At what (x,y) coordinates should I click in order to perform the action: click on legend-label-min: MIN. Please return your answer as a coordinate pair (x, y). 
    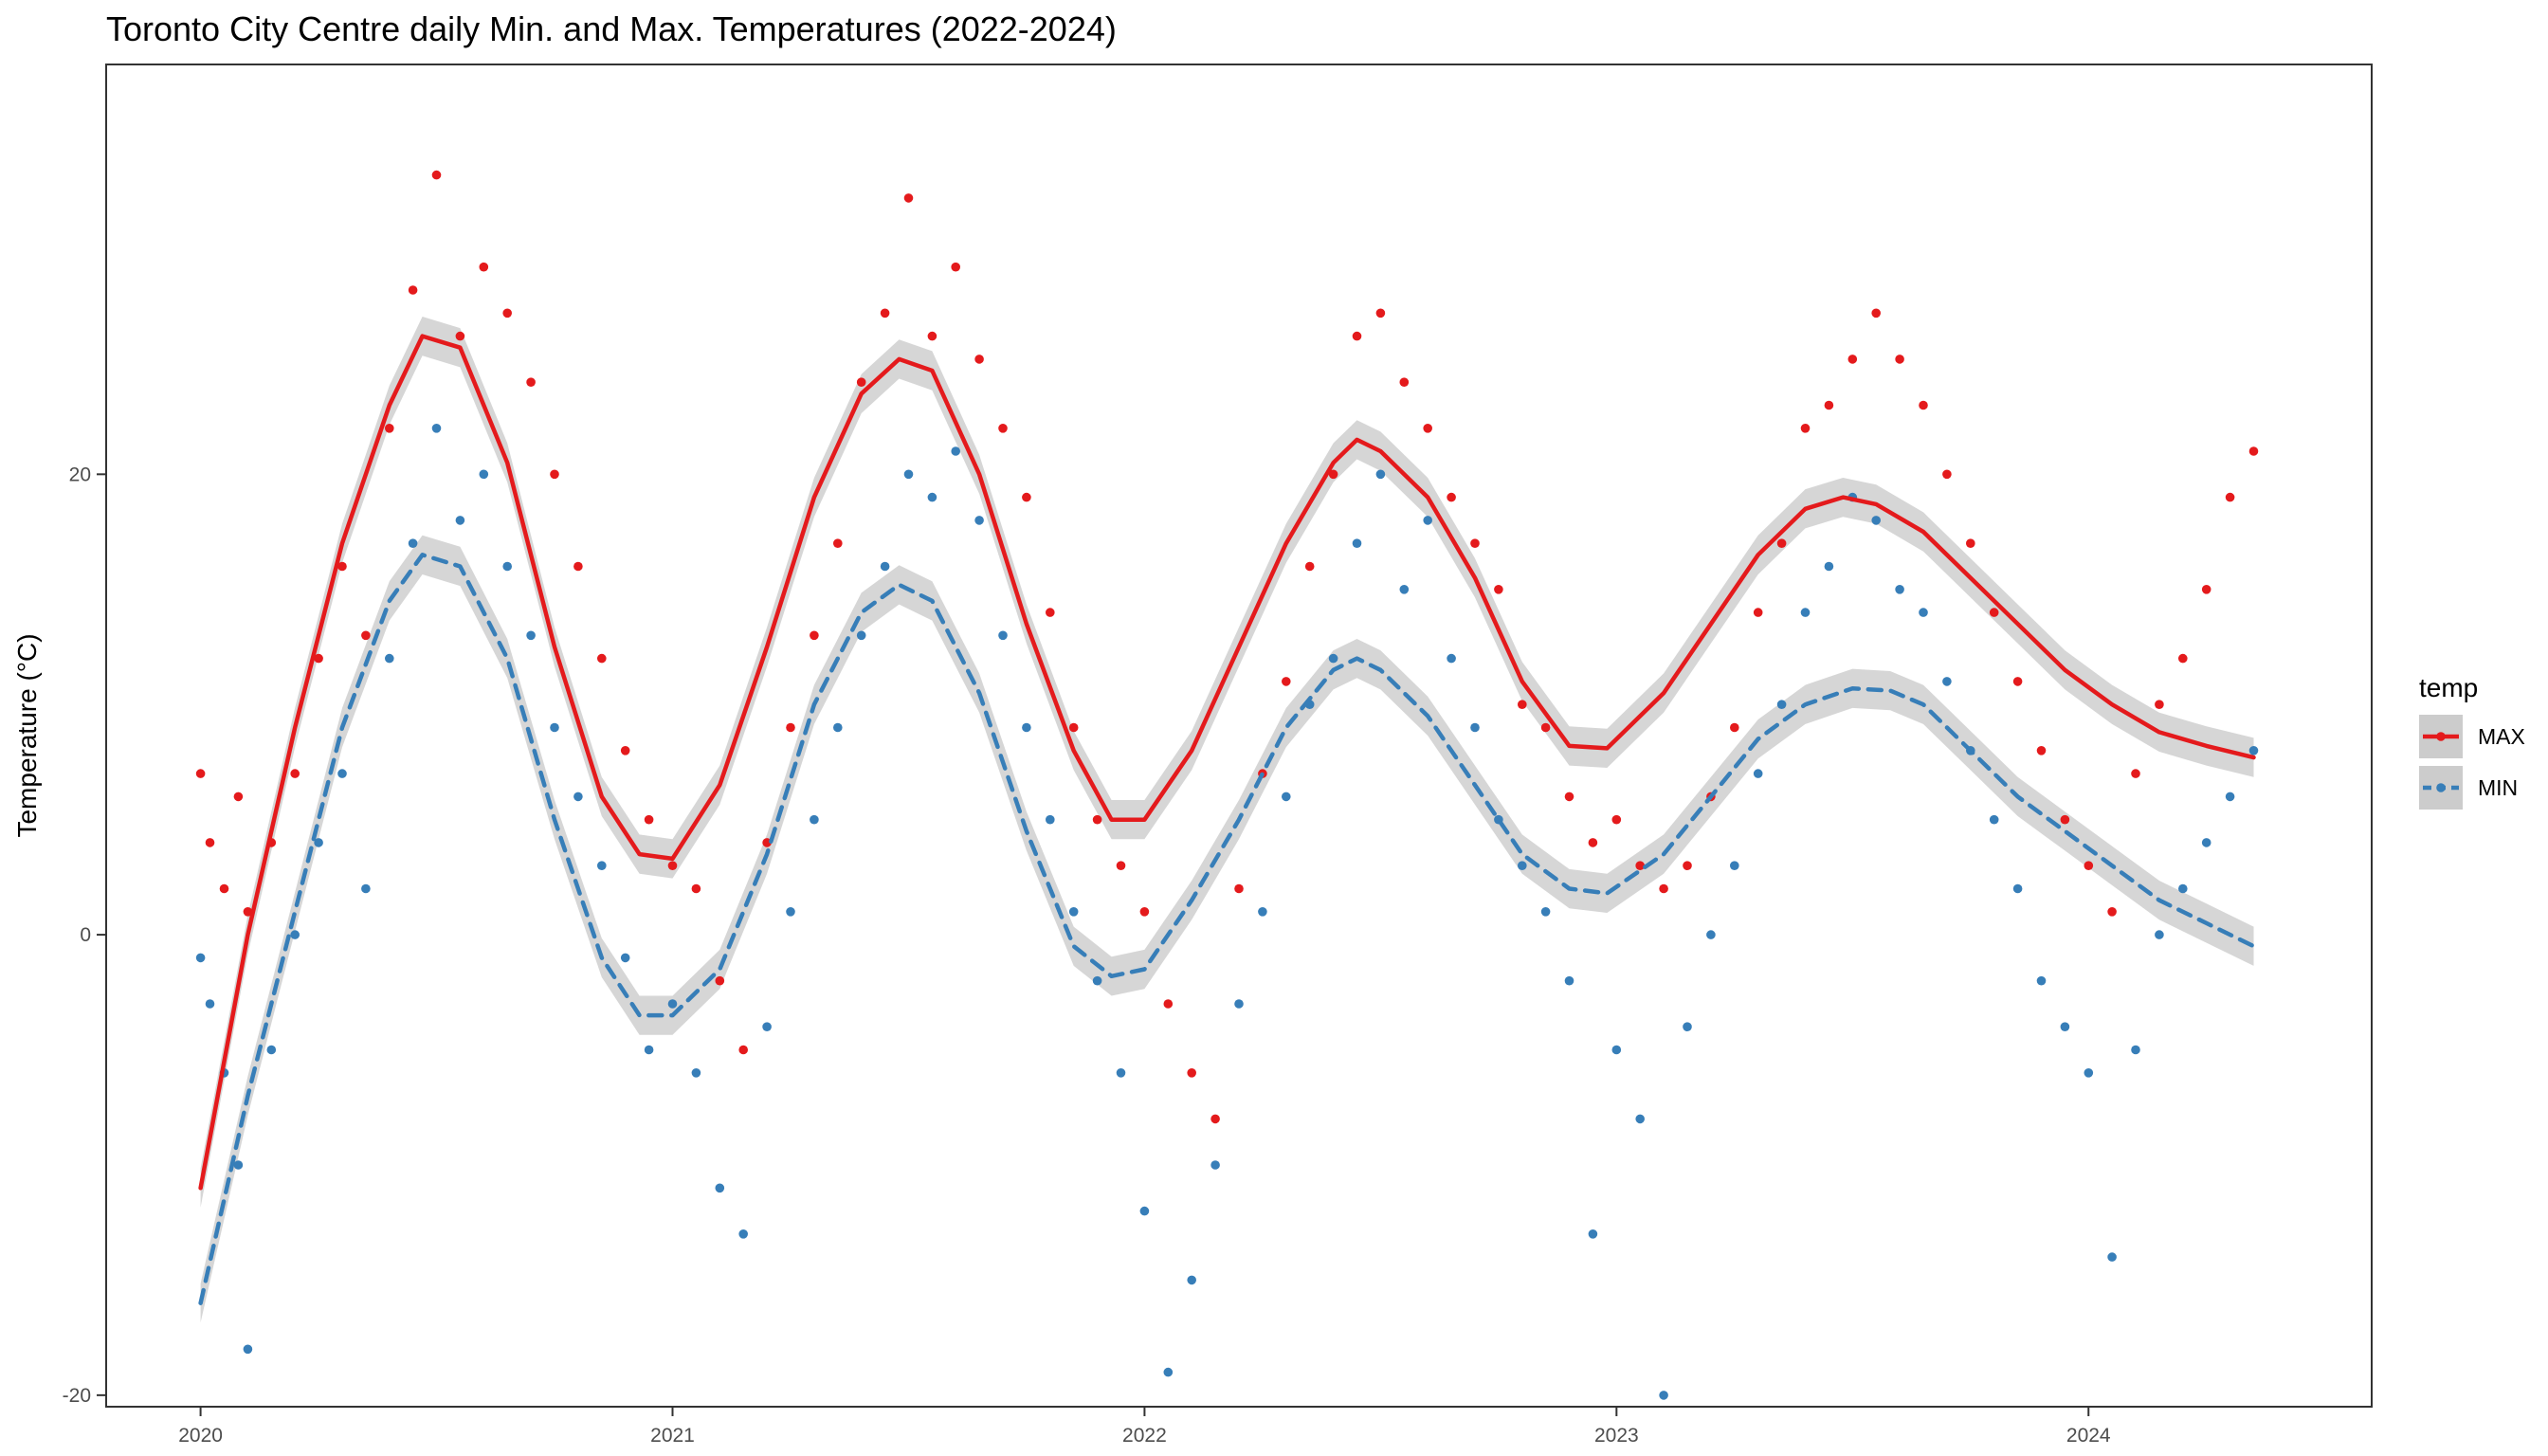
    Looking at the image, I should click on (2498, 787).